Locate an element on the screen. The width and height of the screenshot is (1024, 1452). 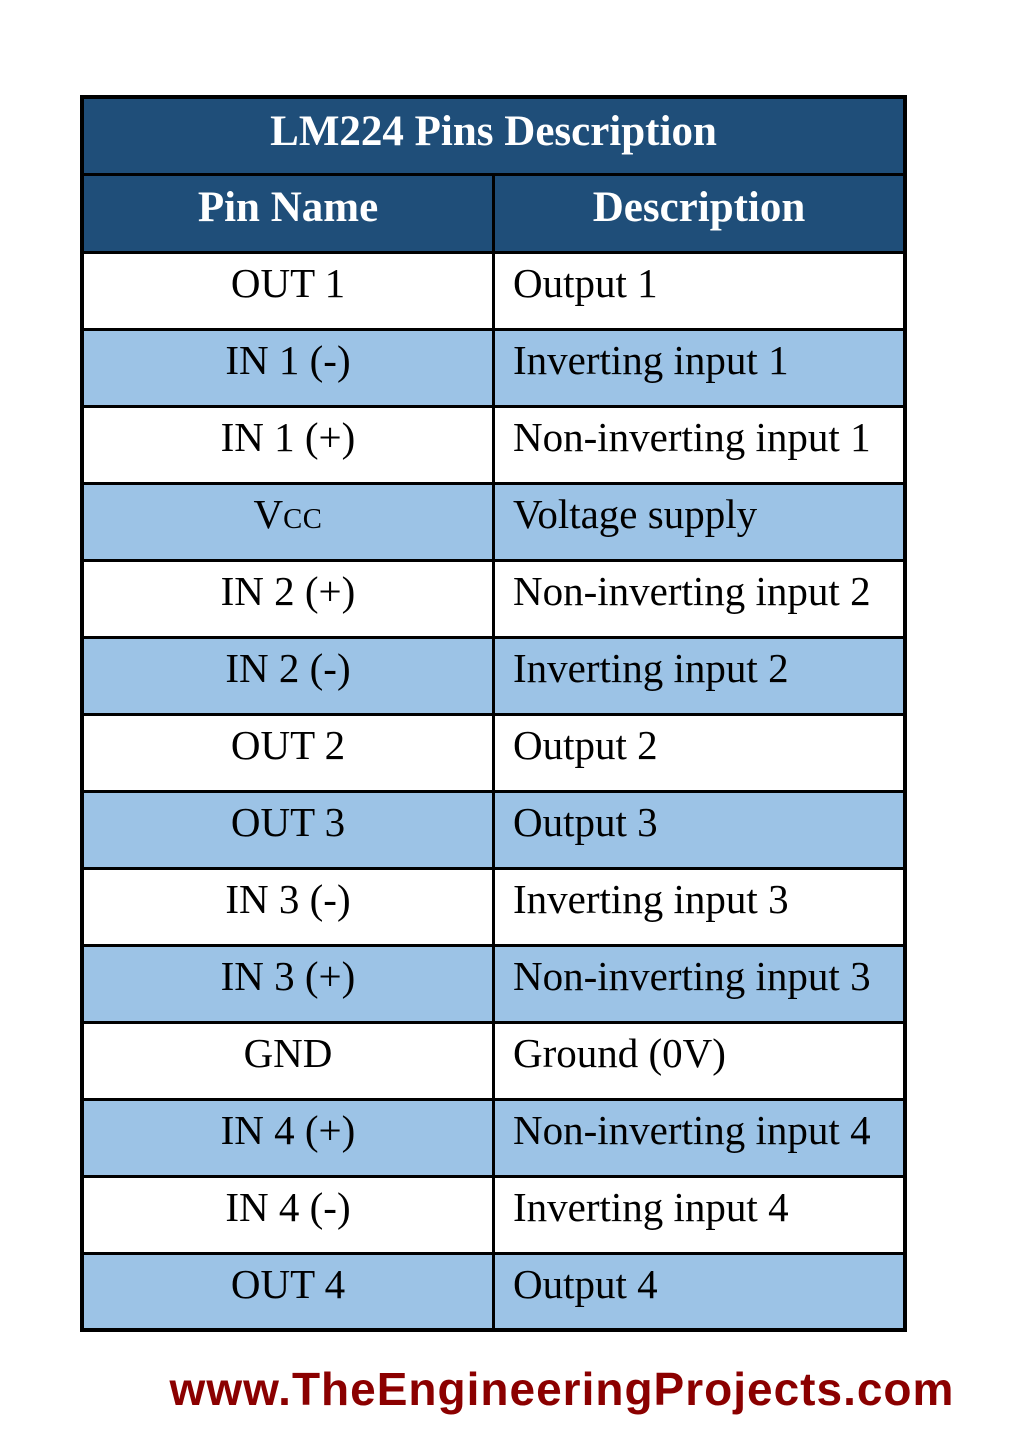
pin-name-cell: IN 2 (-) is located at coordinates (287, 675).